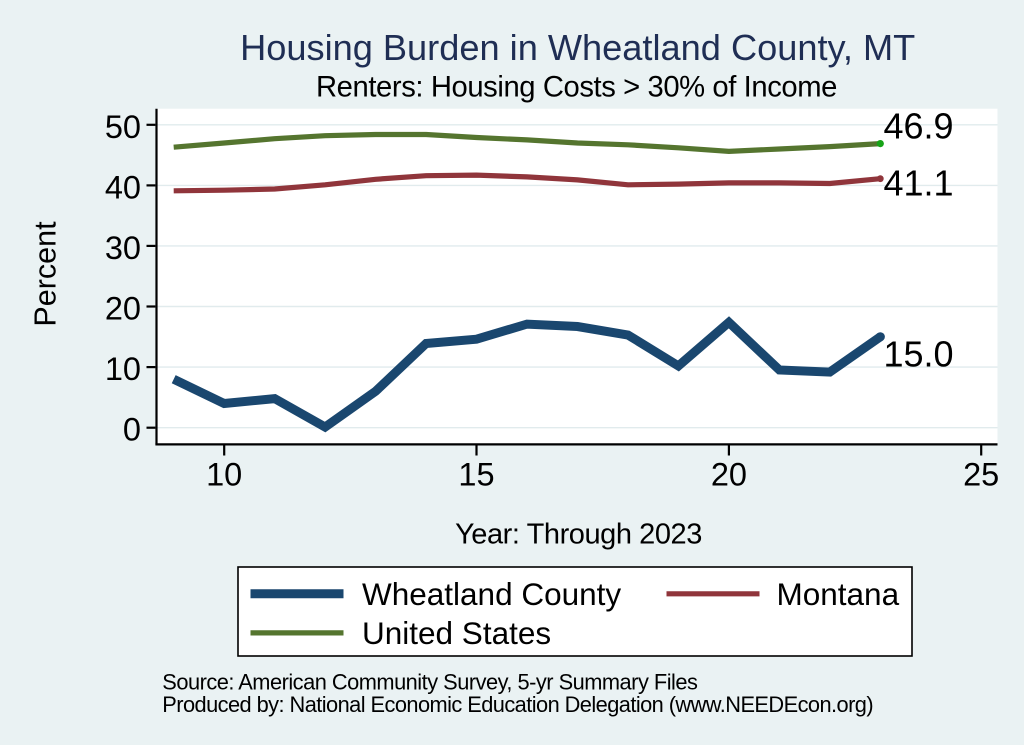  What do you see at coordinates (919, 354) in the screenshot?
I see `svg-text: 15.0` at bounding box center [919, 354].